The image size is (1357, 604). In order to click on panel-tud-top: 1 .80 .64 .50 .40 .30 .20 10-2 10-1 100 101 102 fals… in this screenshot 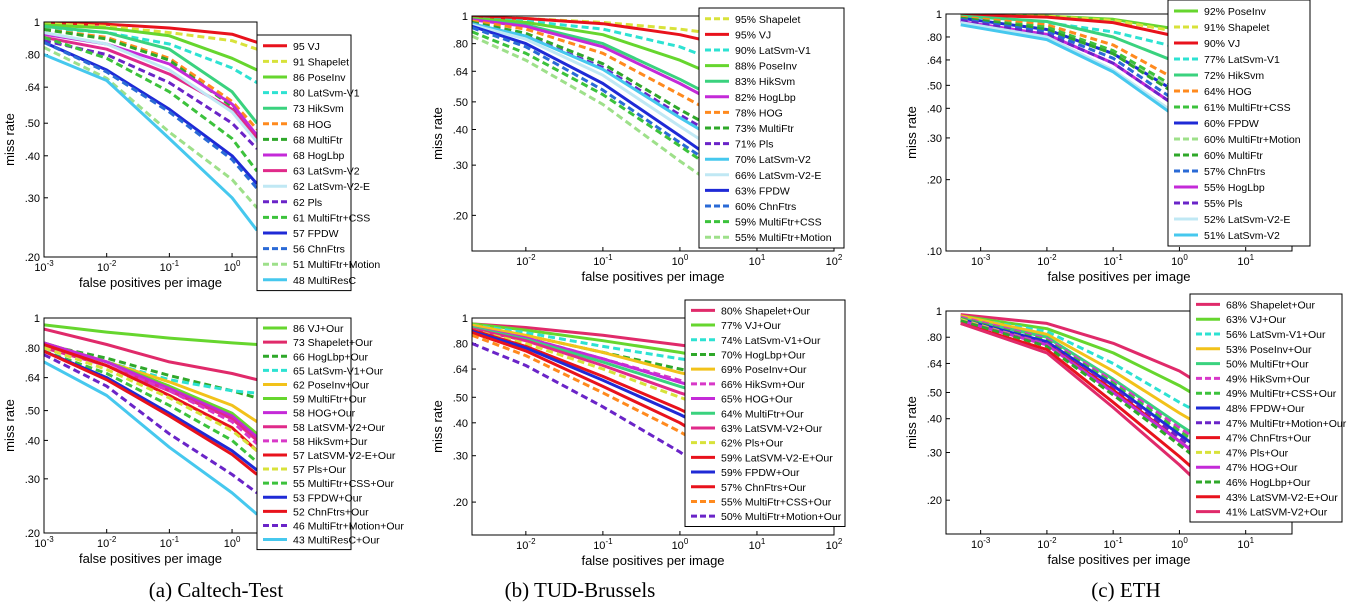, I will do `click(637, 145)`.